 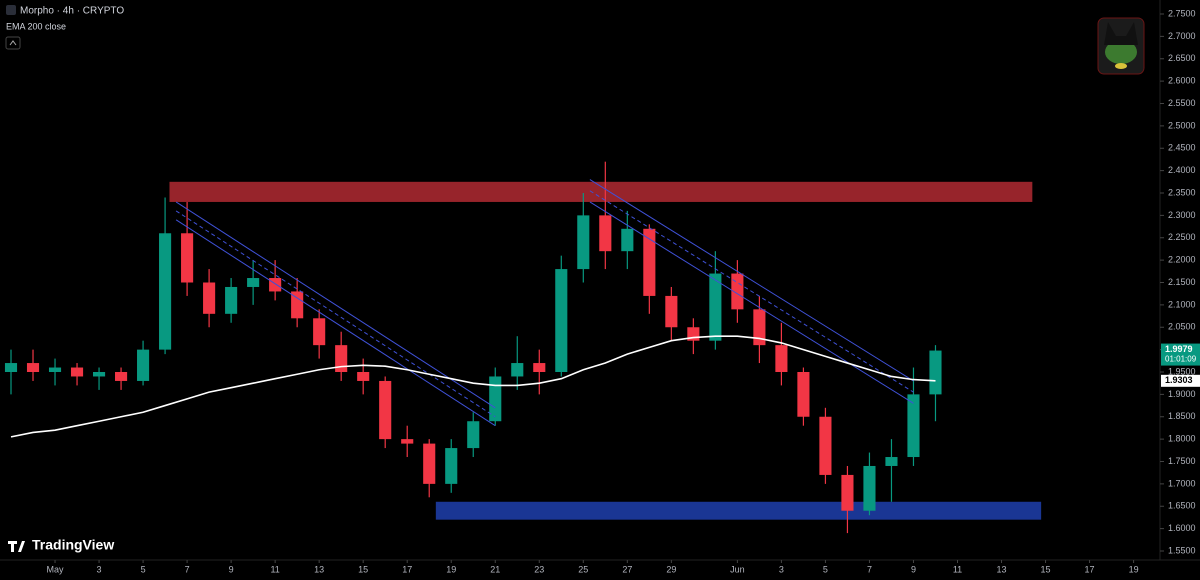 I want to click on y-tick-label: 2.1500, so click(x=1182, y=282).